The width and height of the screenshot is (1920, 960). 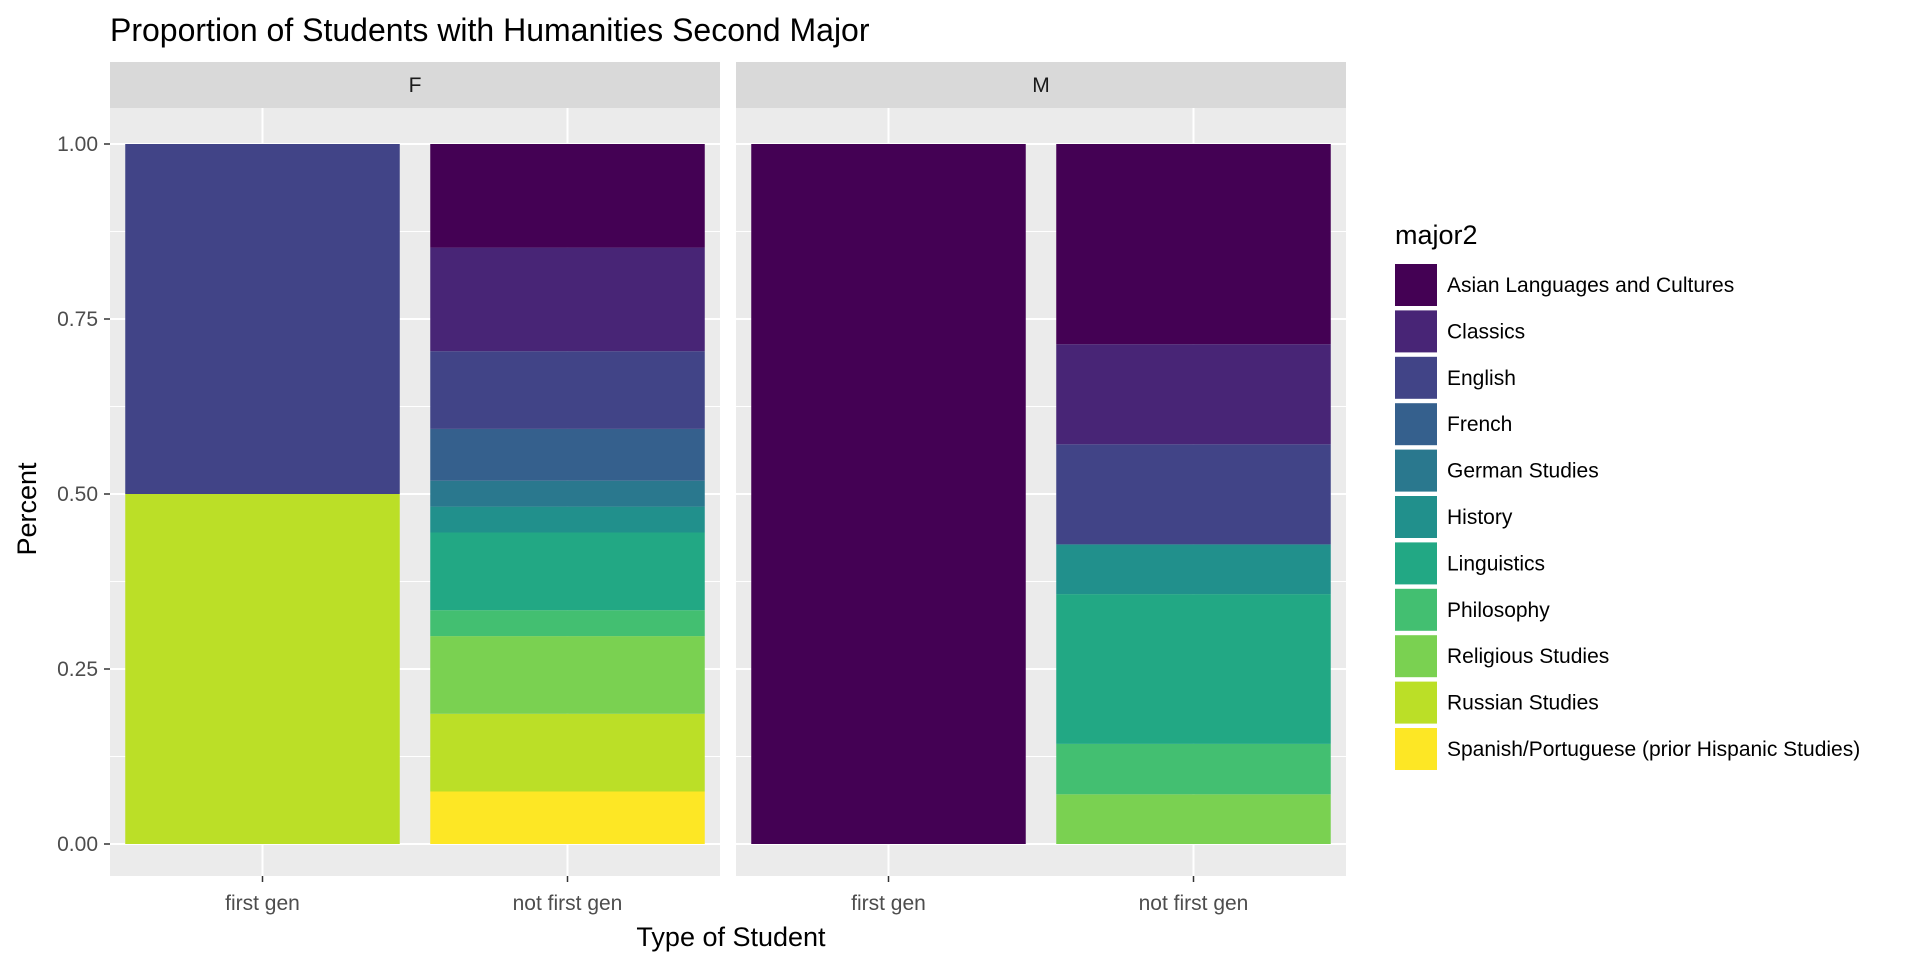 I want to click on bar-segment-m-not-first-gen-english, so click(x=1193, y=494).